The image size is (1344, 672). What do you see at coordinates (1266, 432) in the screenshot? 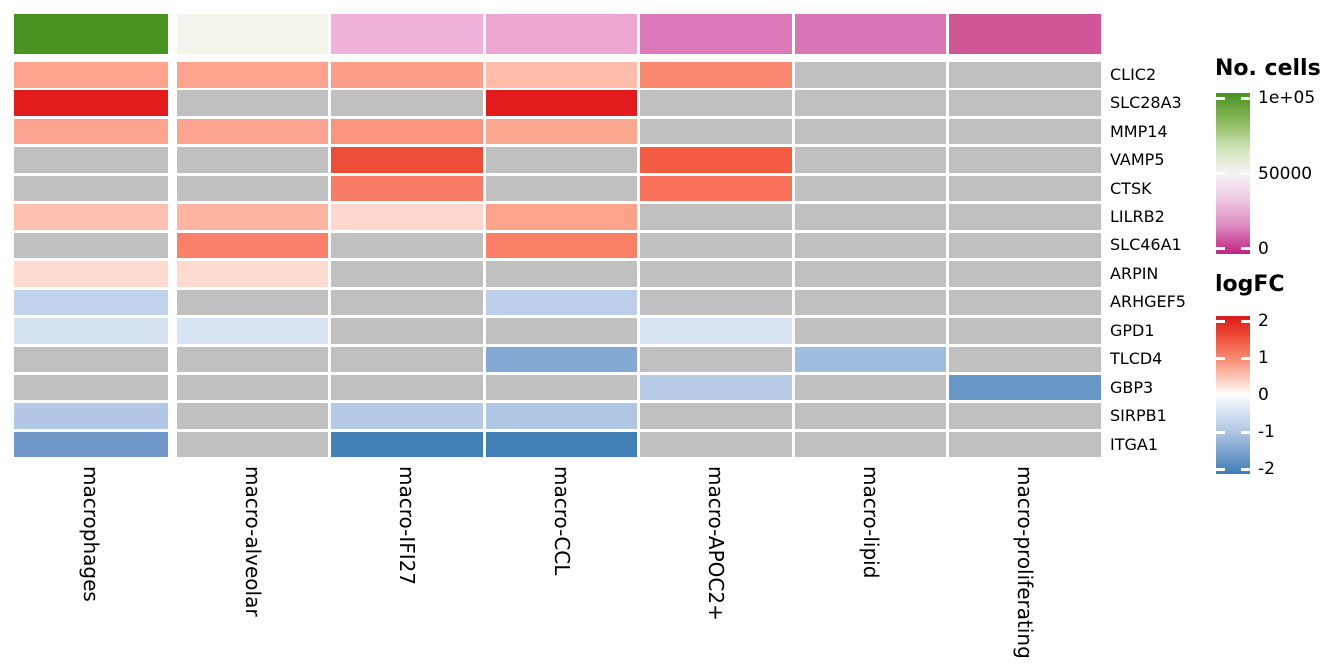
I see `legend-tick-label: -1` at bounding box center [1266, 432].